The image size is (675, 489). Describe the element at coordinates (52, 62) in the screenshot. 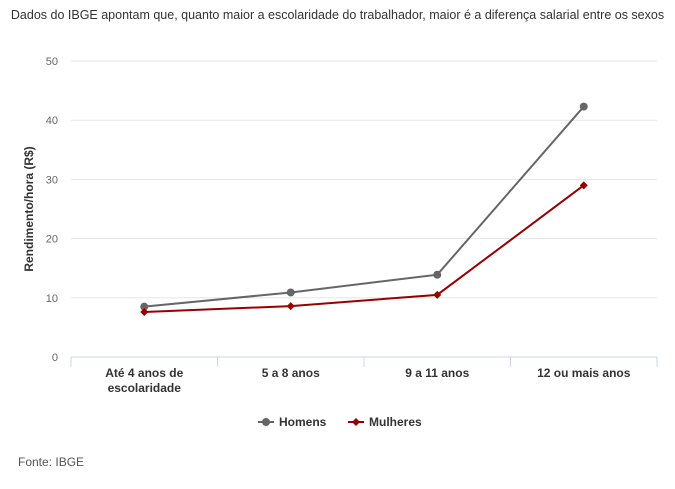

I see `y-tick-label: 50` at that location.